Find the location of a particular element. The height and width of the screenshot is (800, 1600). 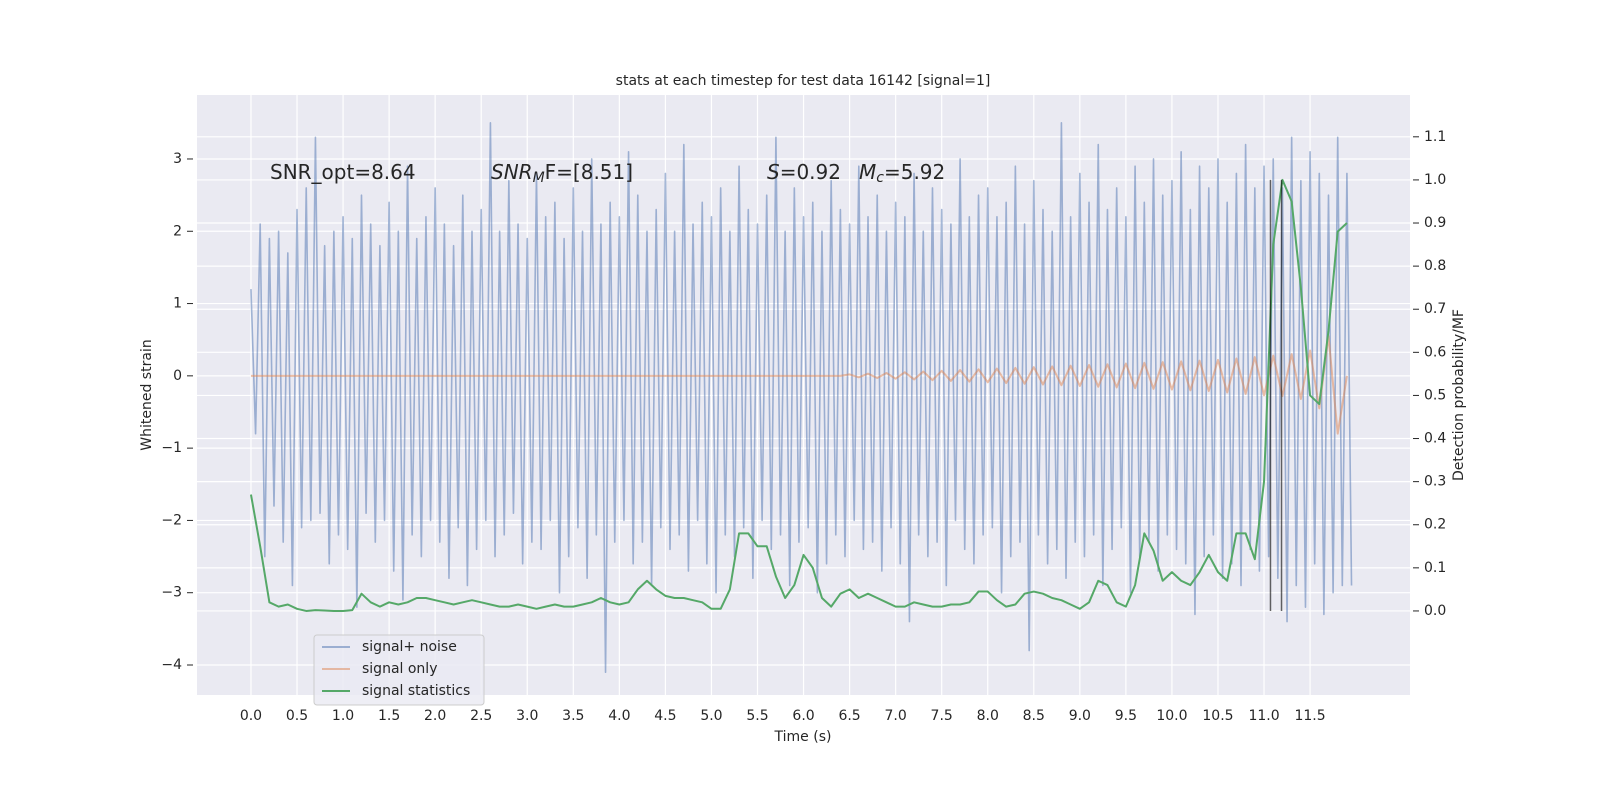

y-tick-label: 0 is located at coordinates (177, 376).